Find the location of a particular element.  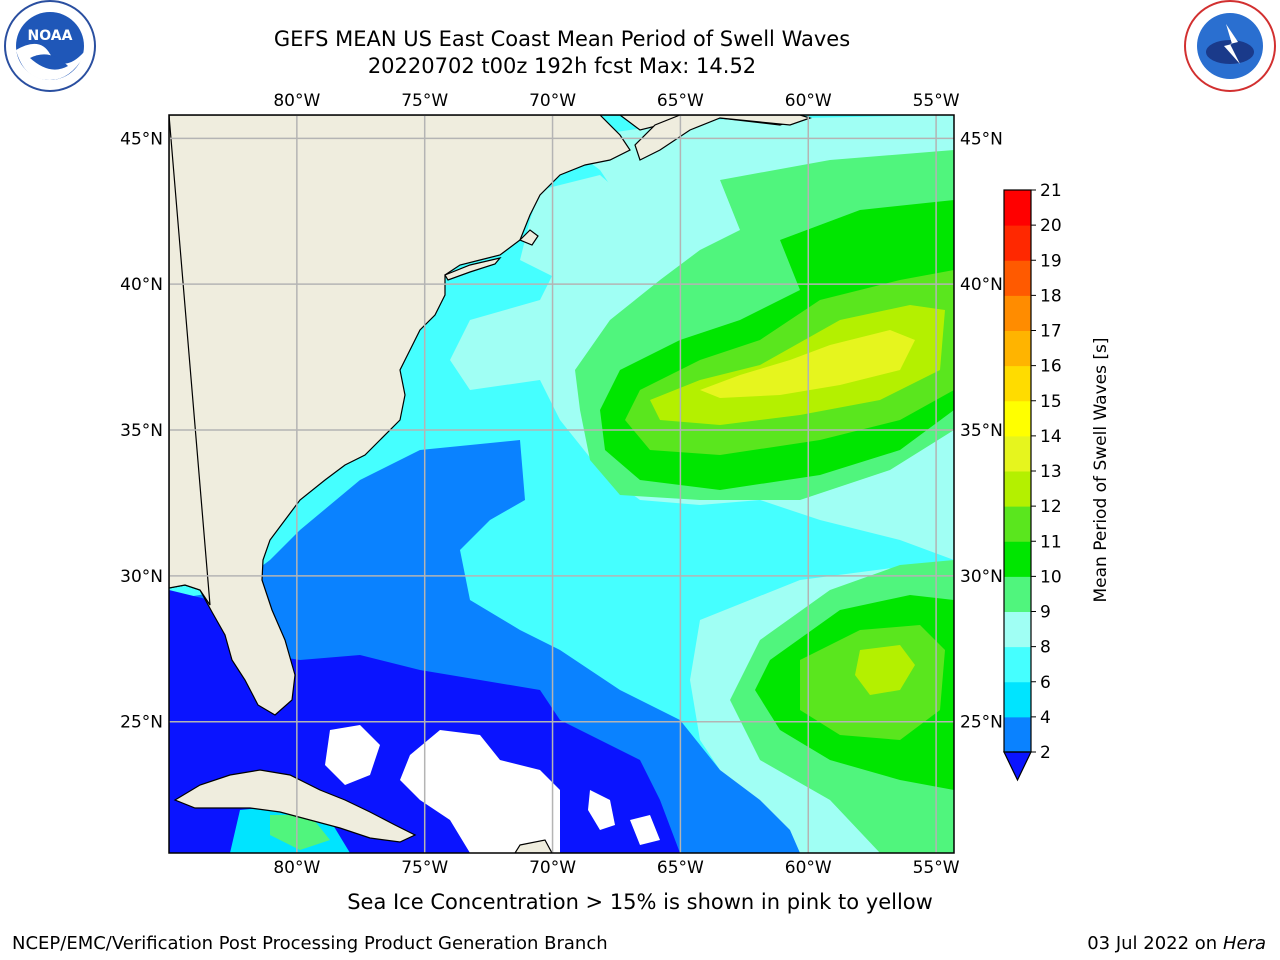

lon-tick-label-top: 70°W is located at coordinates (552, 101).